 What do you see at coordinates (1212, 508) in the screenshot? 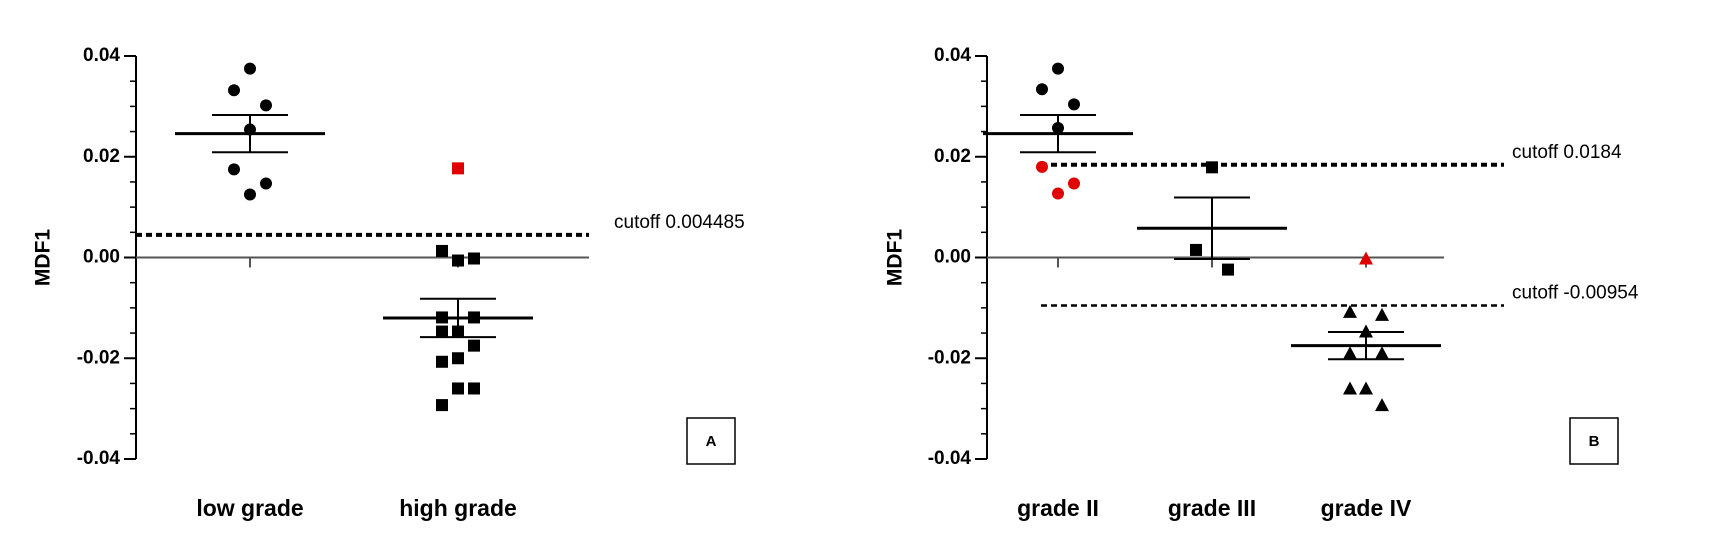
I see `x-category-label: grade III` at bounding box center [1212, 508].